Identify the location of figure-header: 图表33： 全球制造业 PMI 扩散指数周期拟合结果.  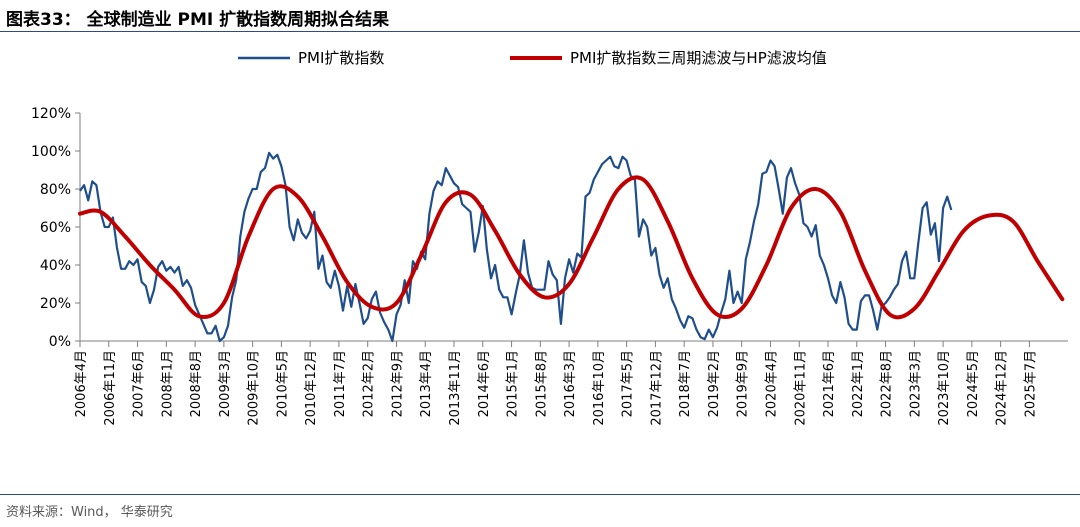
(540, 15).